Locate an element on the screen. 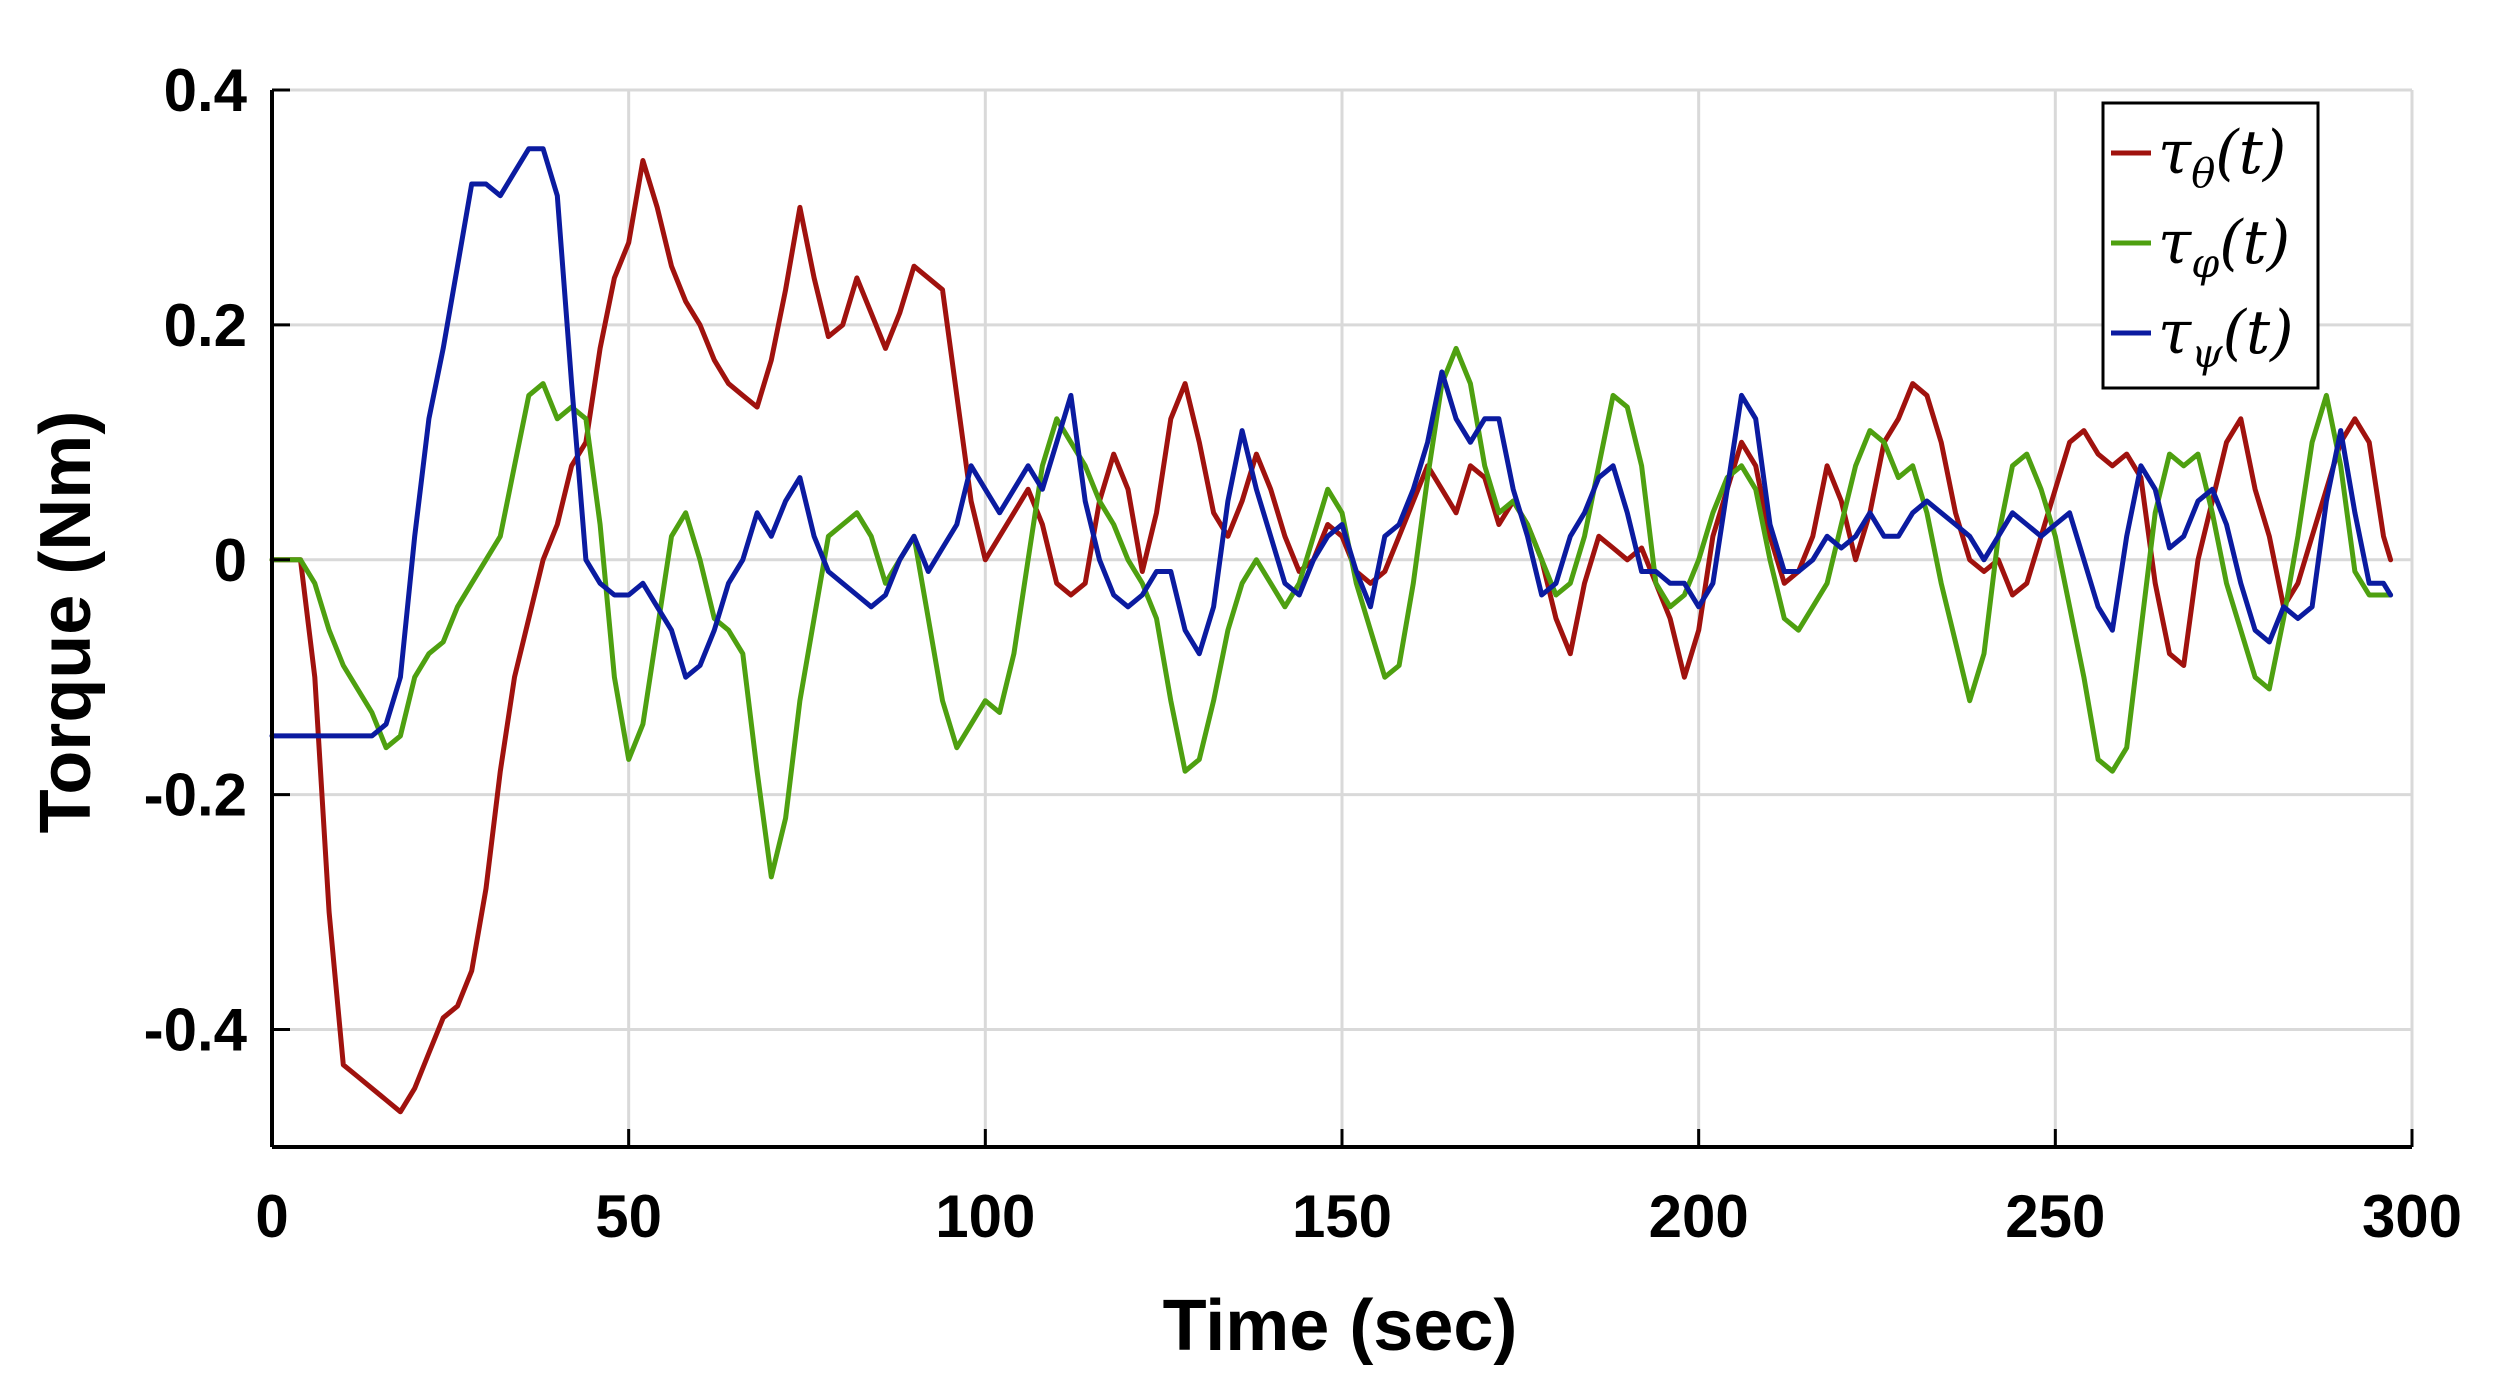 The image size is (2495, 1397). legend-label-2: τφ(t) is located at coordinates (2224, 247).